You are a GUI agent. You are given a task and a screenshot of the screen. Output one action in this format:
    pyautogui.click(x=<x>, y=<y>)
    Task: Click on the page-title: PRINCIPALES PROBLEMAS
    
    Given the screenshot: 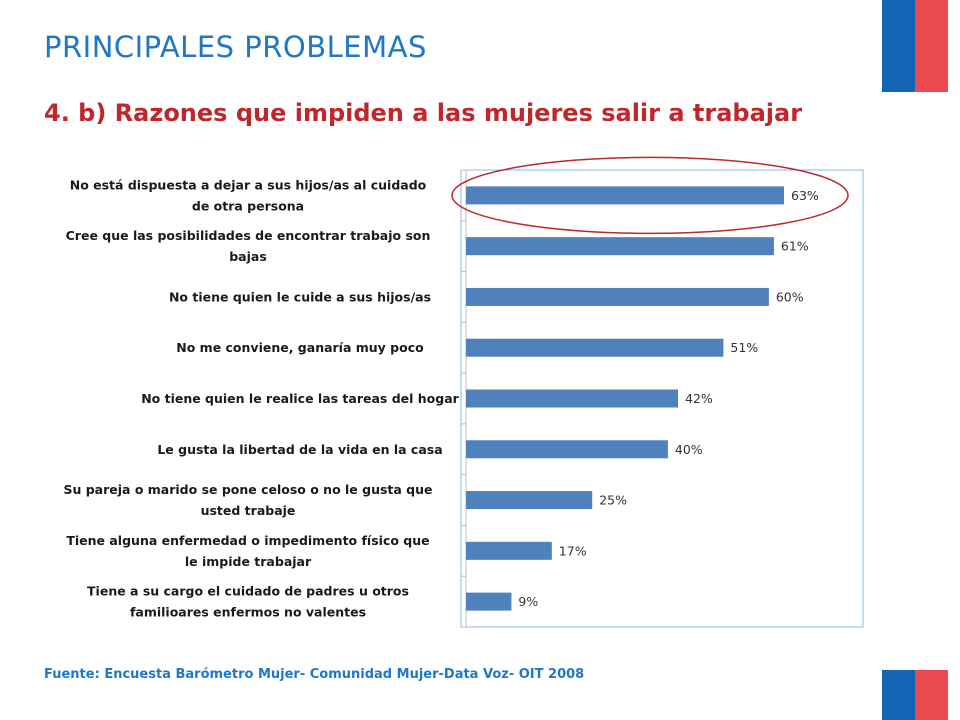 What is the action you would take?
    pyautogui.click(x=235, y=47)
    